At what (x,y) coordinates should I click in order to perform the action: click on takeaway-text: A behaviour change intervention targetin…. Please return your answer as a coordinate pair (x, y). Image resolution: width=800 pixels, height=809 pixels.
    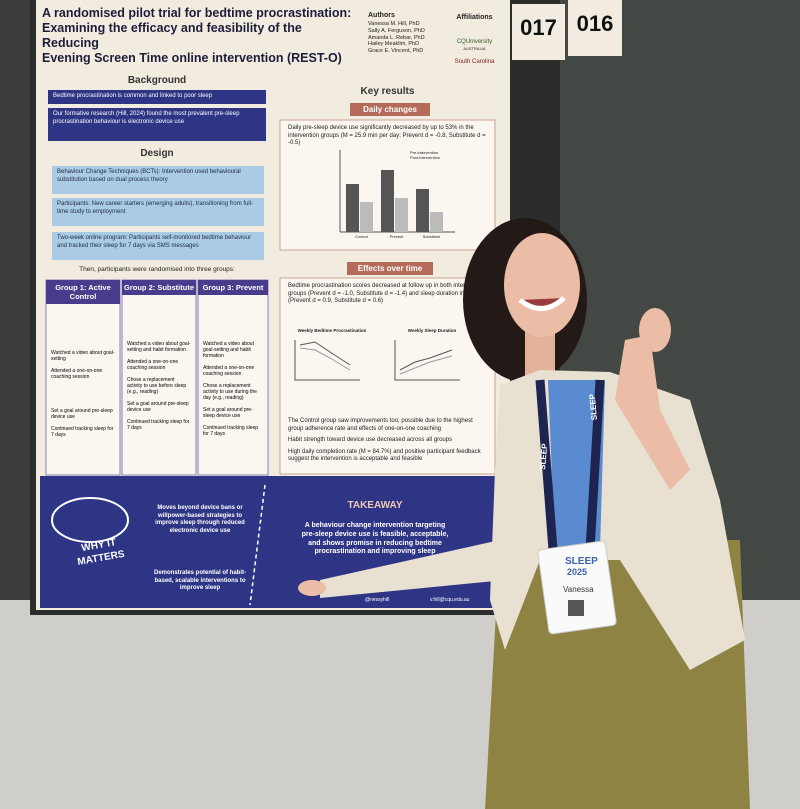
    Looking at the image, I should click on (375, 539).